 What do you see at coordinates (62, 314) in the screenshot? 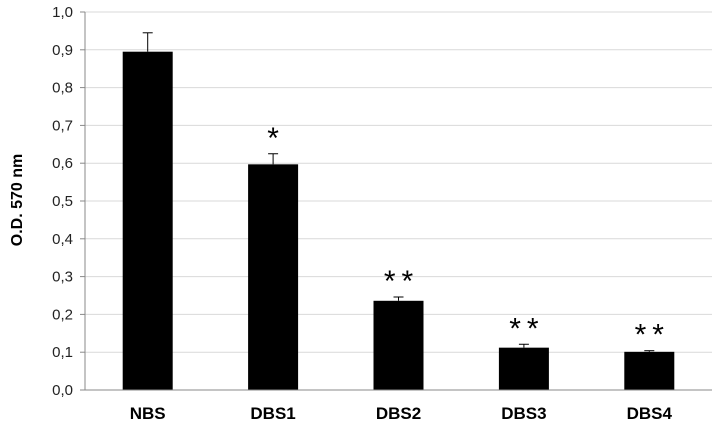
I see `y-tick-label: 0,2` at bounding box center [62, 314].